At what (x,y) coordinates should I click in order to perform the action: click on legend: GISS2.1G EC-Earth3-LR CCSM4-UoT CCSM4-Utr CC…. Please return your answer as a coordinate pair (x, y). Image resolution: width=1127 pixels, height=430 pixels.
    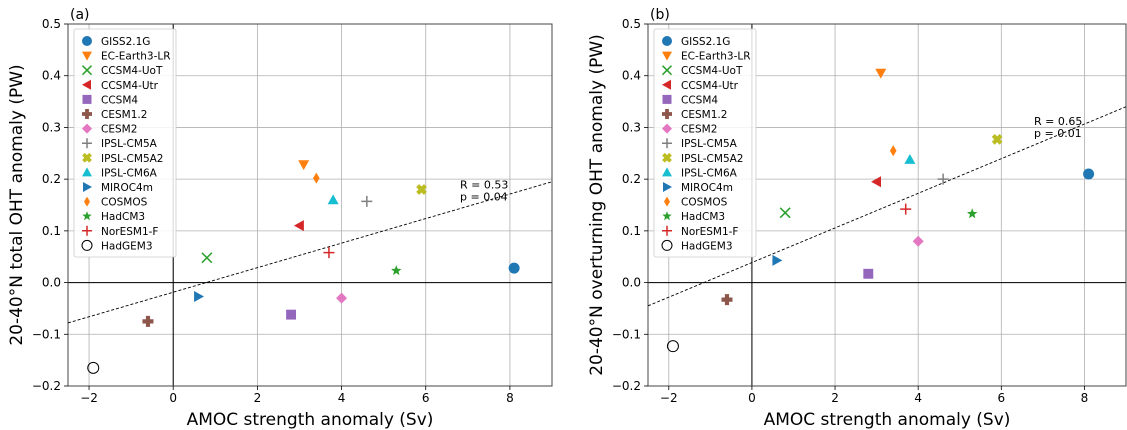
    Looking at the image, I should click on (125, 143).